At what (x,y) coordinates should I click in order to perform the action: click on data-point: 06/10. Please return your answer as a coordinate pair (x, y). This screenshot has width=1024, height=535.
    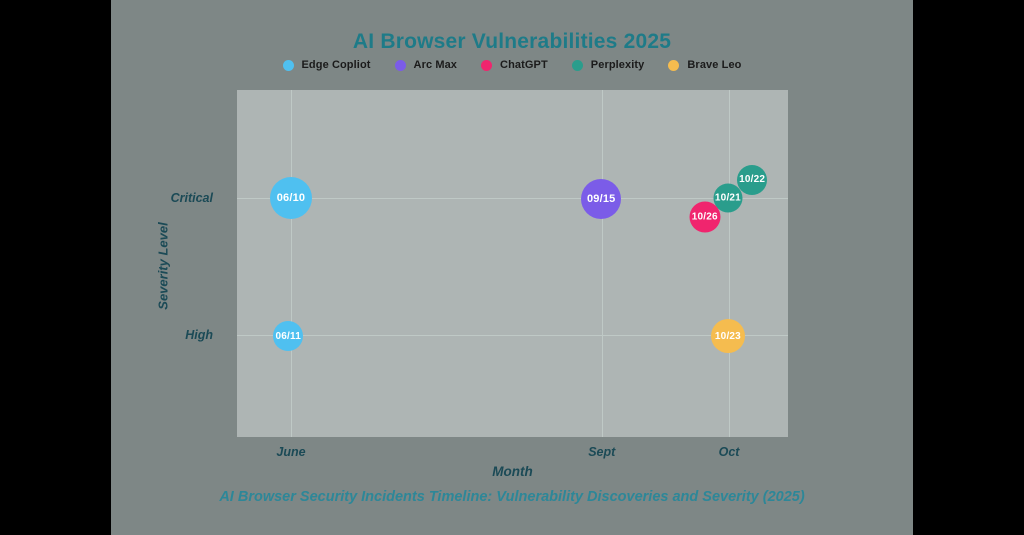
    Looking at the image, I should click on (290, 197).